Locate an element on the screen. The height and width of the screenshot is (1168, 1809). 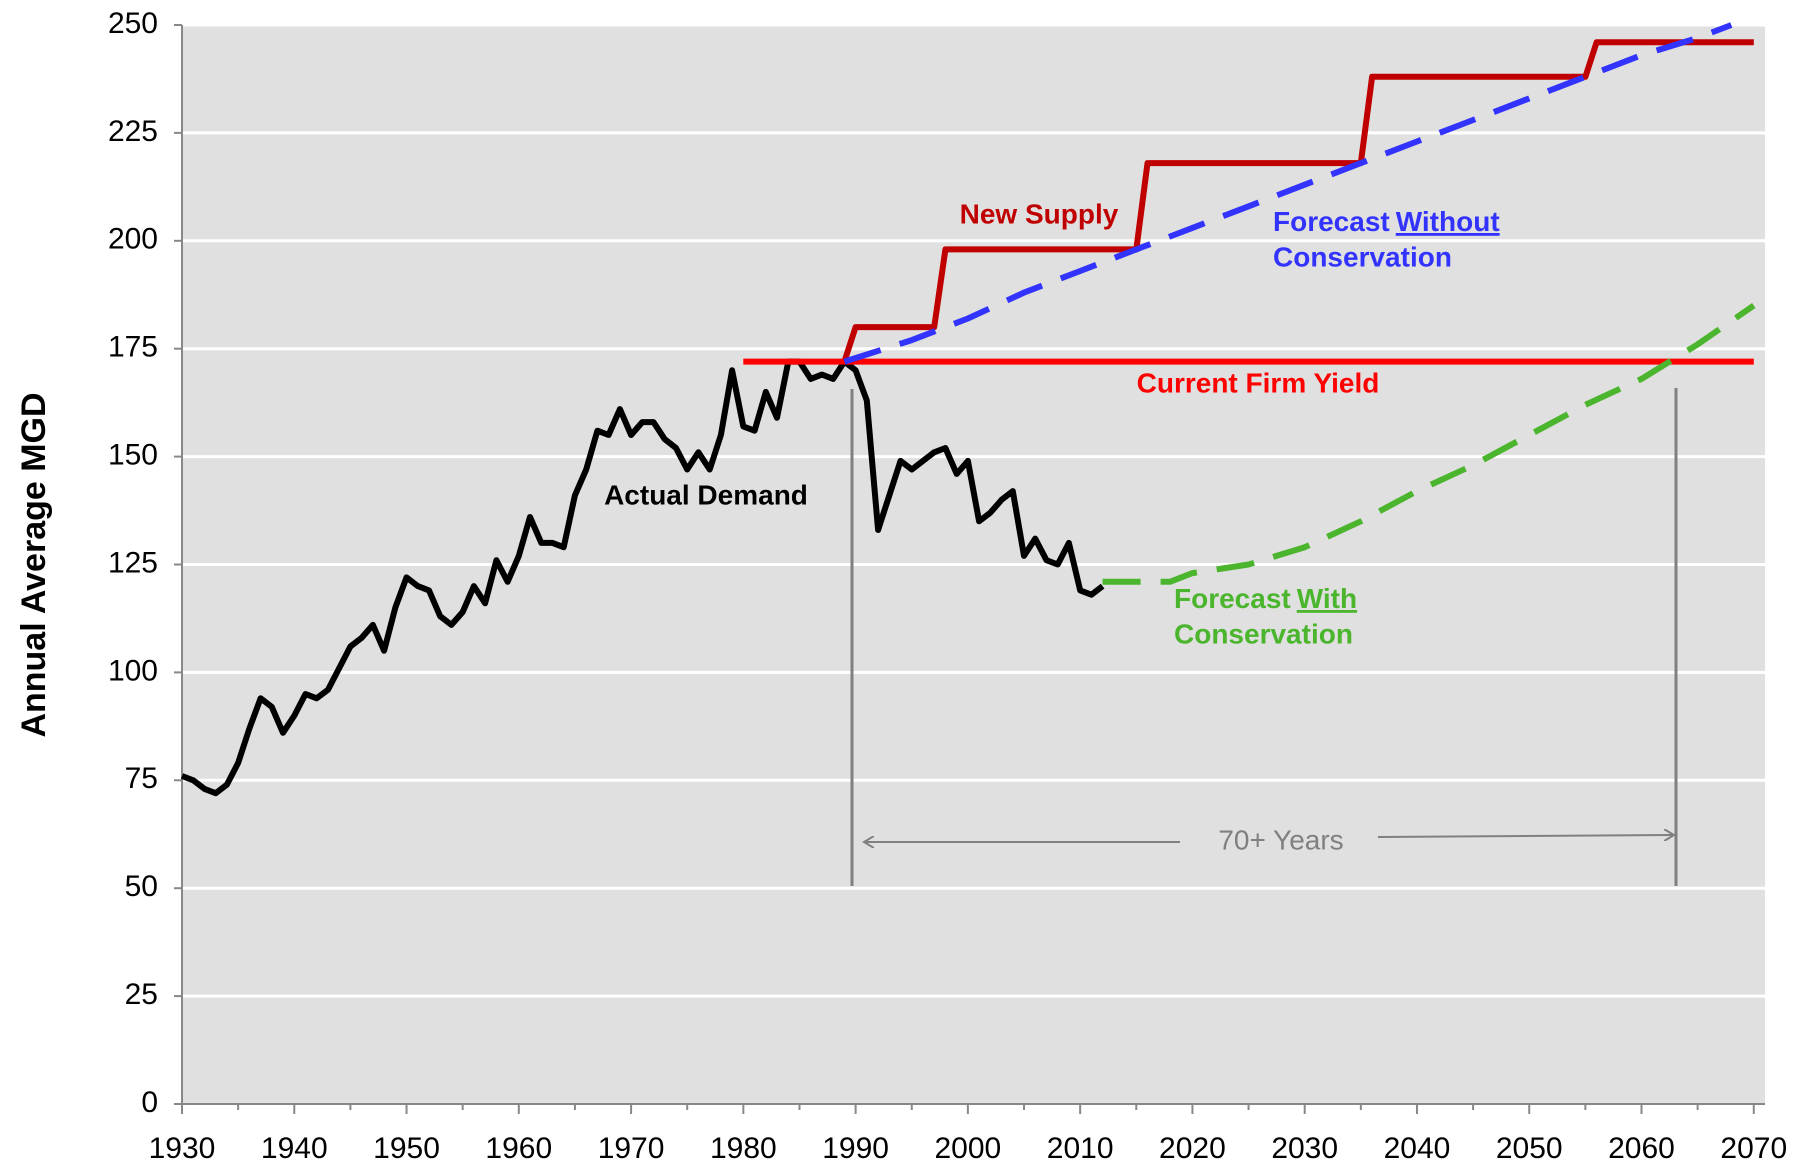
y-tick-label: 200 is located at coordinates (133, 239).